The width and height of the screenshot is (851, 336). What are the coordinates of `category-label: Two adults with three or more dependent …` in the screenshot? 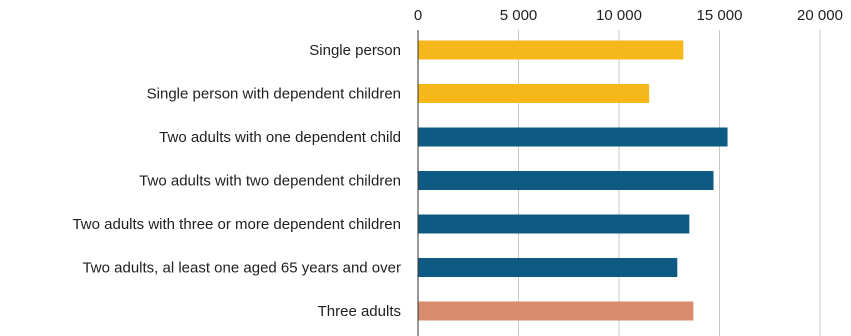 It's located at (236, 224).